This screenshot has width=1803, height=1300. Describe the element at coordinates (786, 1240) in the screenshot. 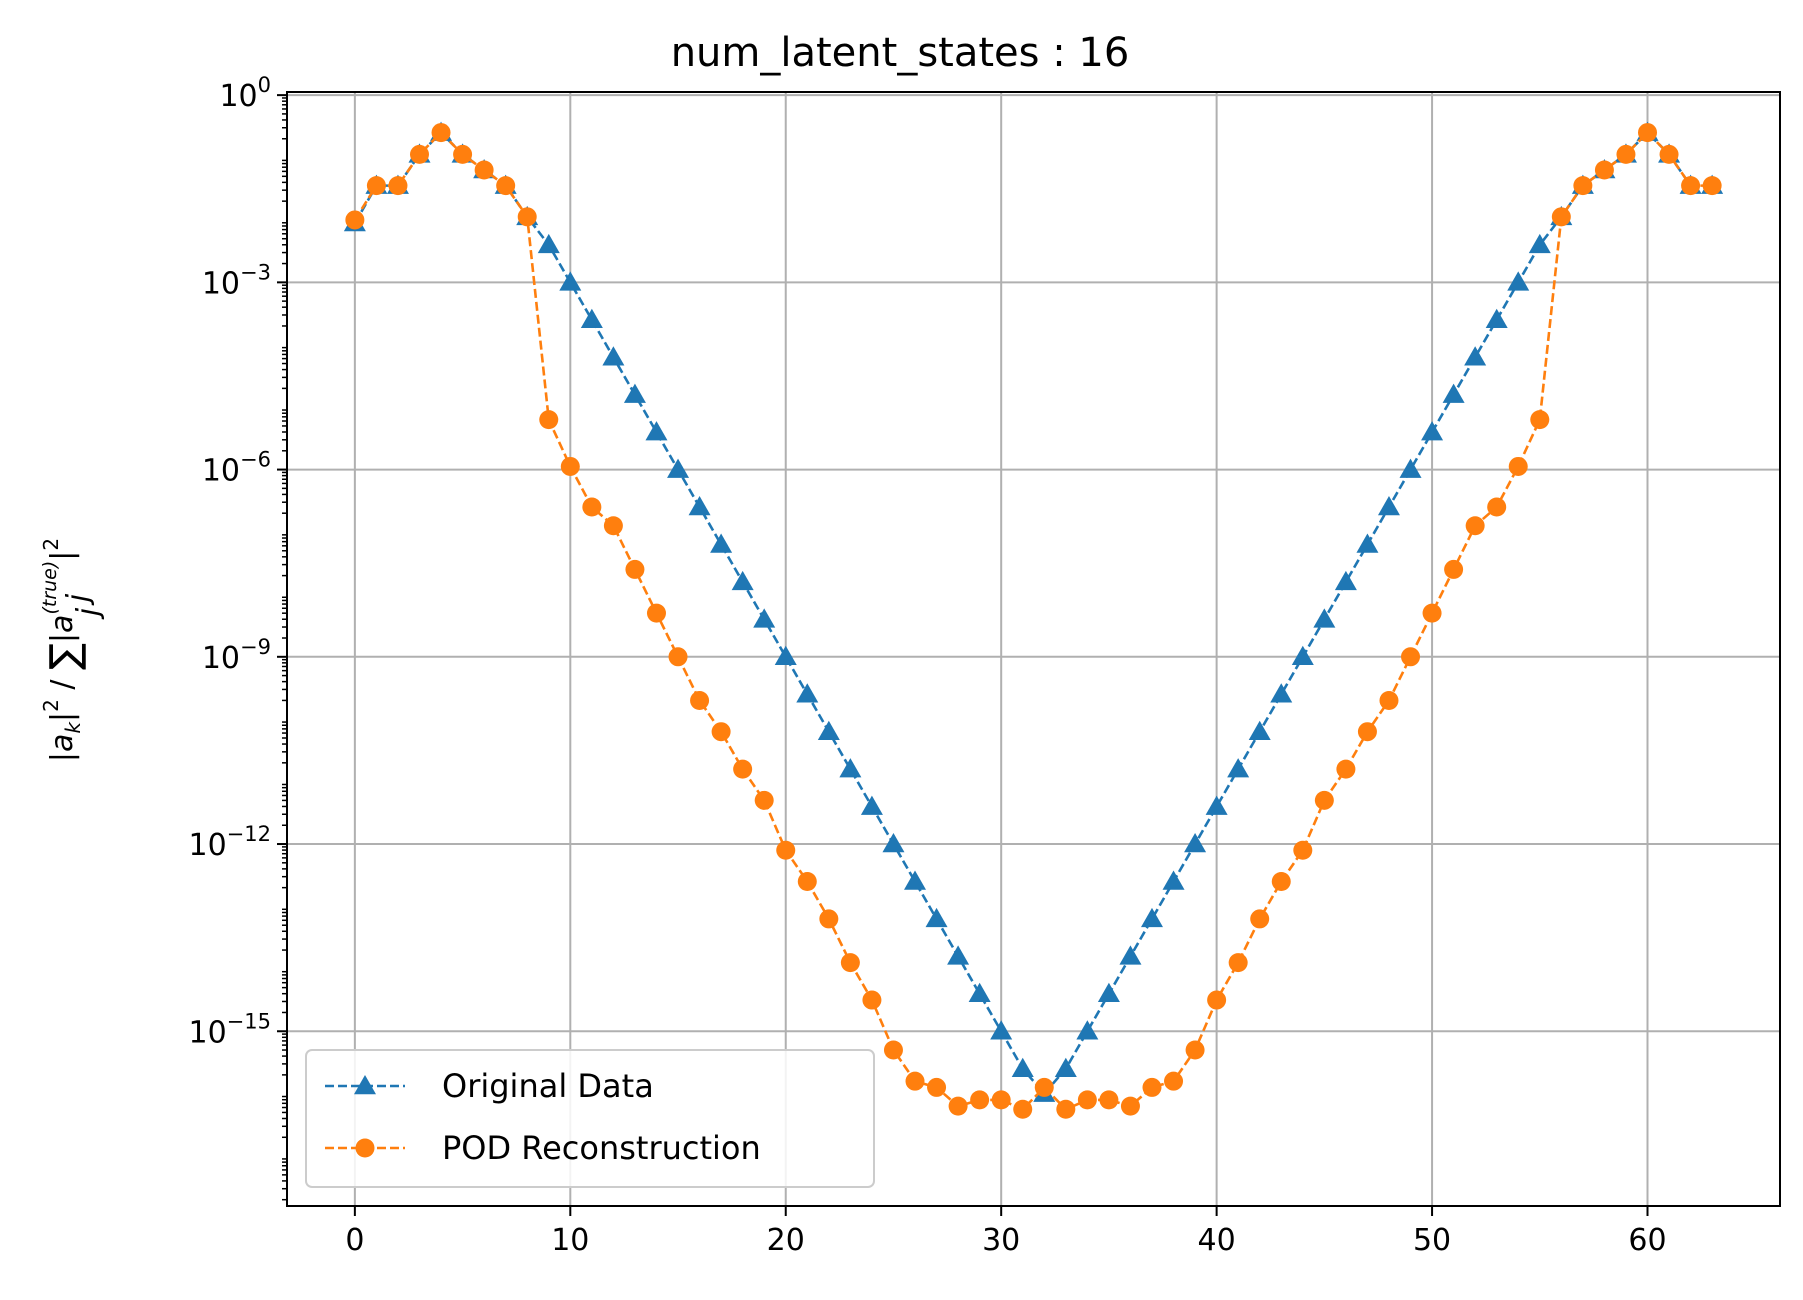

I see `x-tick-label: 20` at that location.